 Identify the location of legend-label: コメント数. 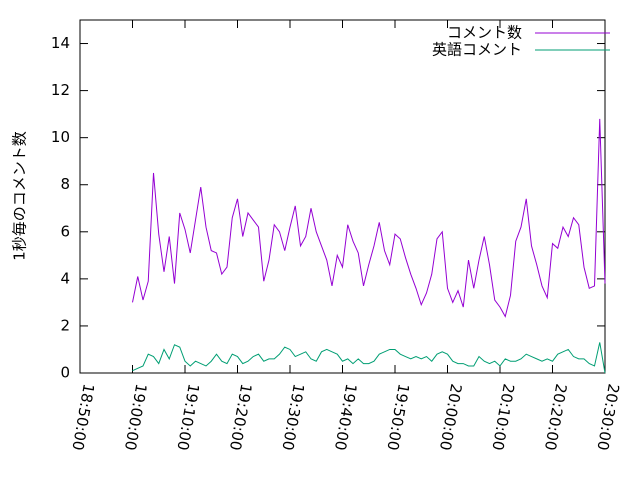
(484, 33).